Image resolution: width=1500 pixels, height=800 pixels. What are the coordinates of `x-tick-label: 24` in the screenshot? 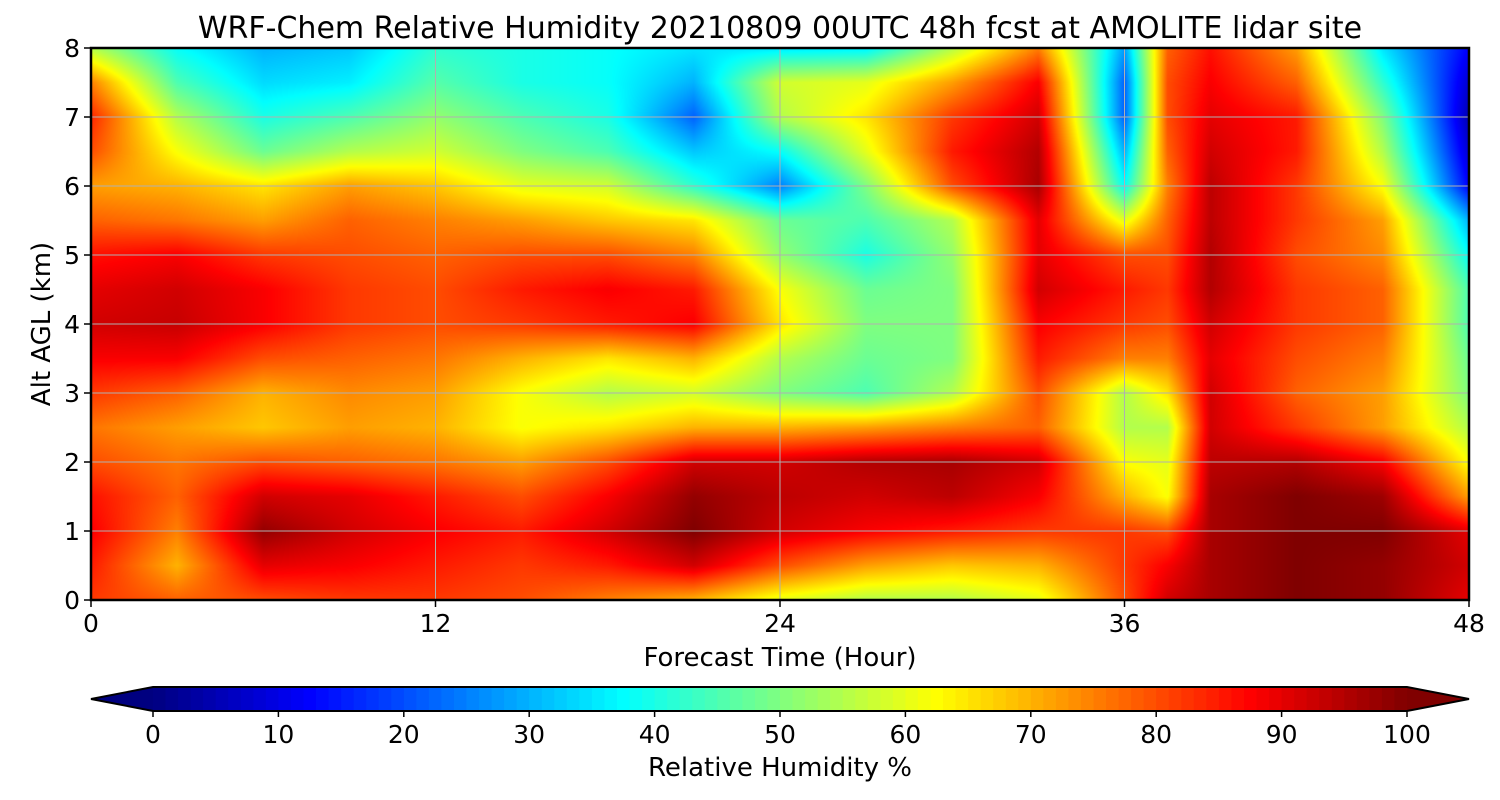 It's located at (780, 623).